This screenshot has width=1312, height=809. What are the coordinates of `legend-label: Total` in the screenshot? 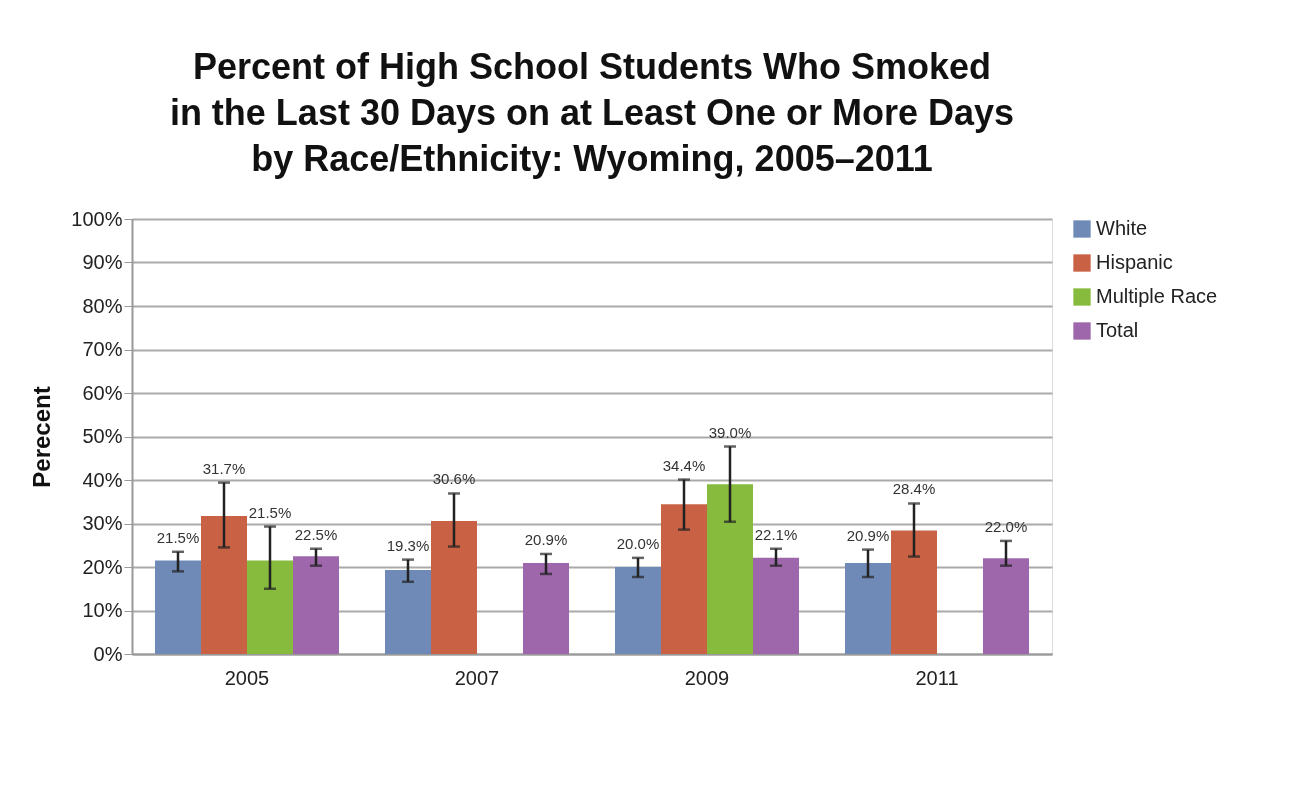 It's located at (1117, 330).